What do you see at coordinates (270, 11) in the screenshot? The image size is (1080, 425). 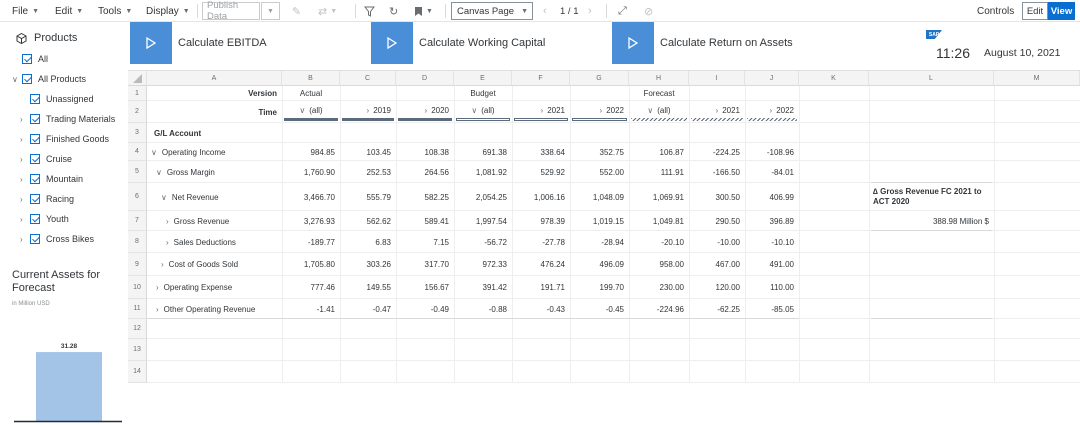 I see `publish-dropdown-button: ▼` at bounding box center [270, 11].